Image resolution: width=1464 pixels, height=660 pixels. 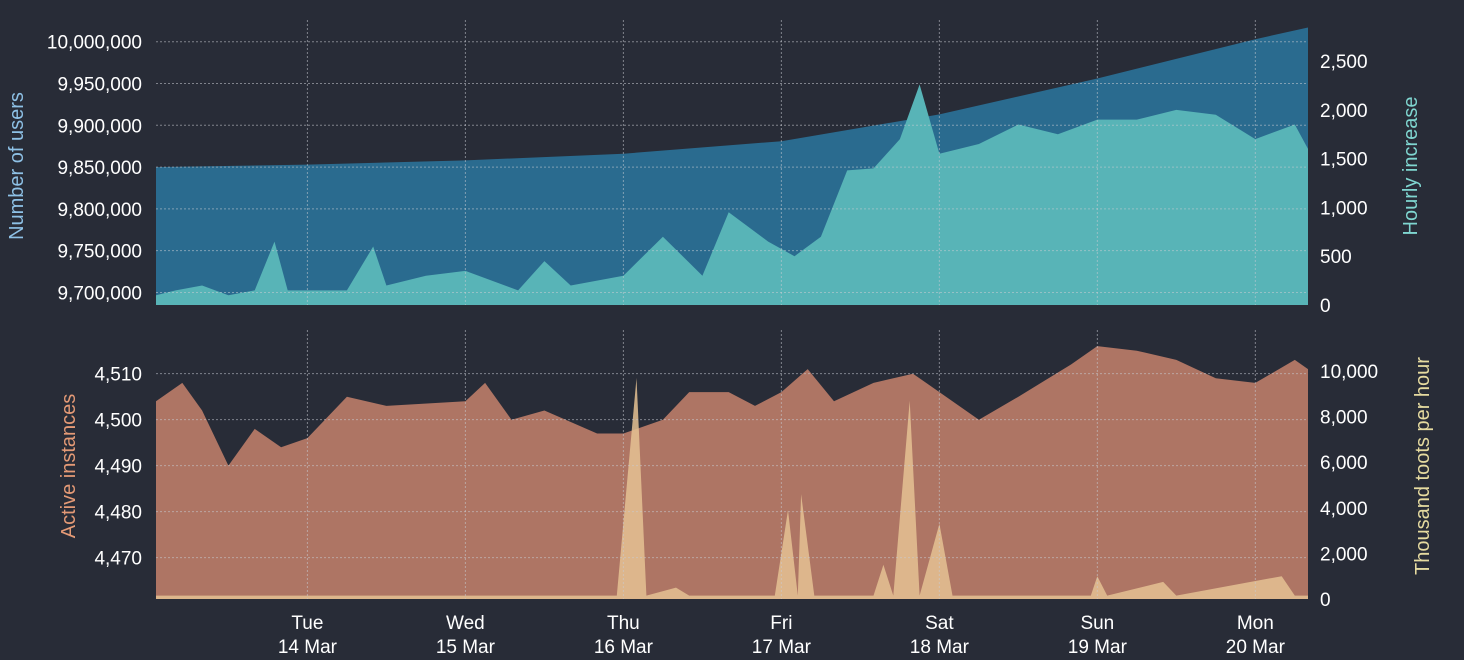 What do you see at coordinates (99, 168) in the screenshot?
I see `y-tick-label: 9,850,000` at bounding box center [99, 168].